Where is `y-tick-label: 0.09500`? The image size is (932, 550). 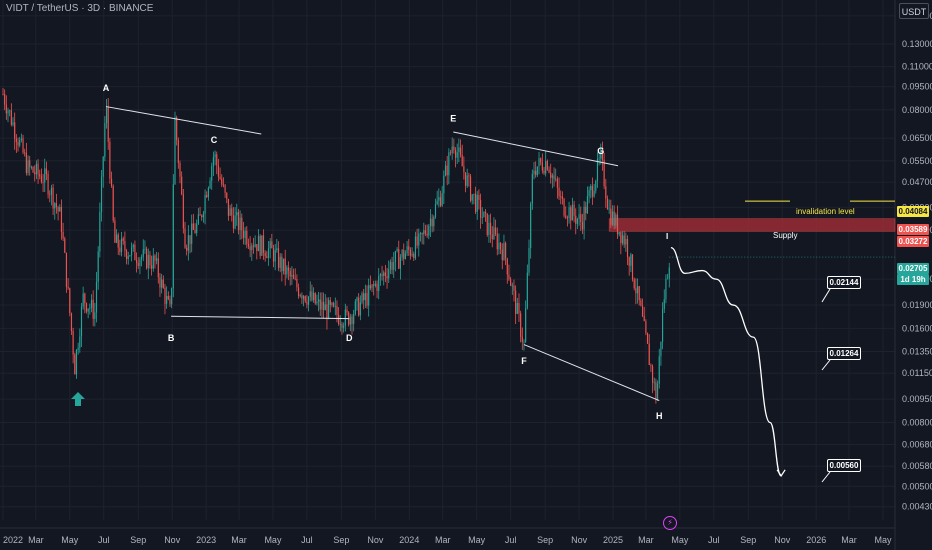
y-tick-label: 0.09500 is located at coordinates (917, 87).